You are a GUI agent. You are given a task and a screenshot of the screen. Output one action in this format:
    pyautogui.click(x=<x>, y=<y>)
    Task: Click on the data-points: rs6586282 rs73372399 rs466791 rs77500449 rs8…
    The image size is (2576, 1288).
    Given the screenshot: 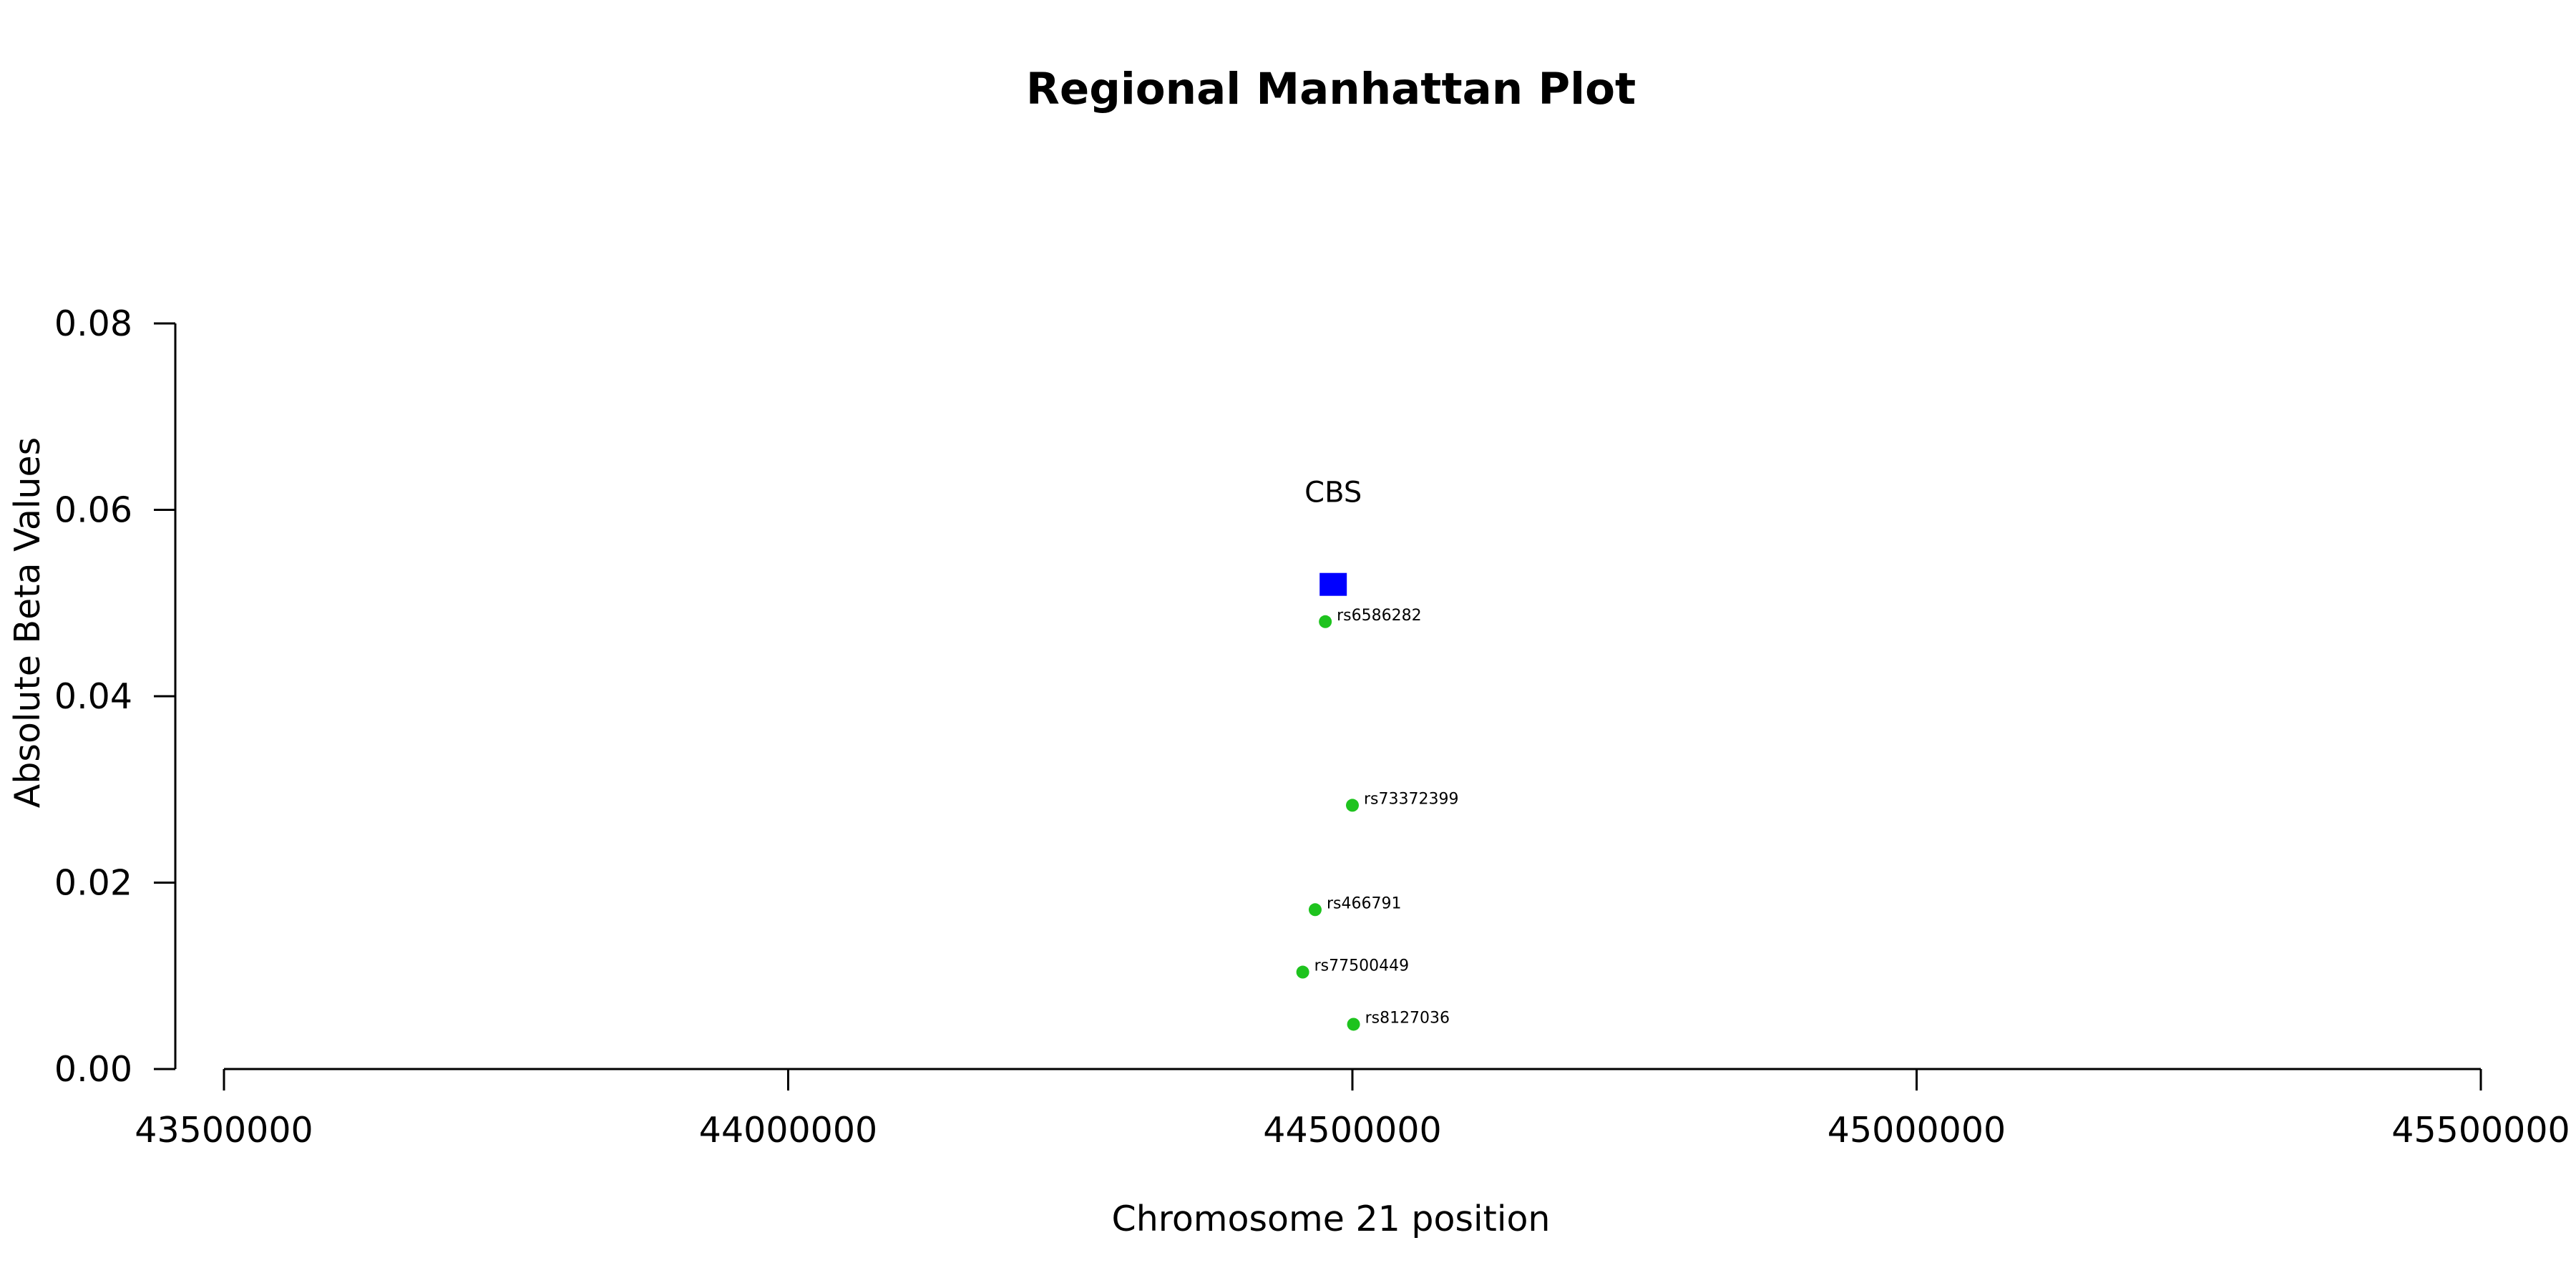 What is the action you would take?
    pyautogui.click(x=1377, y=819)
    